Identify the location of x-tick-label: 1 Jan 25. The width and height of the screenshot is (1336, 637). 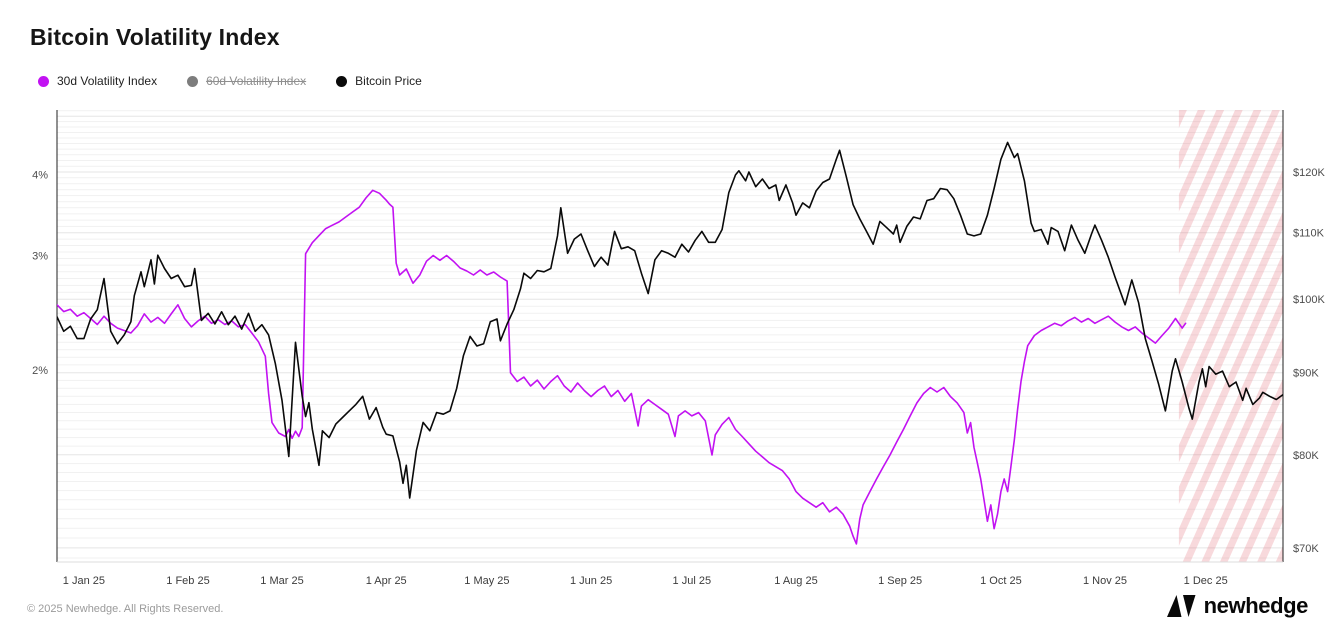
(84, 581).